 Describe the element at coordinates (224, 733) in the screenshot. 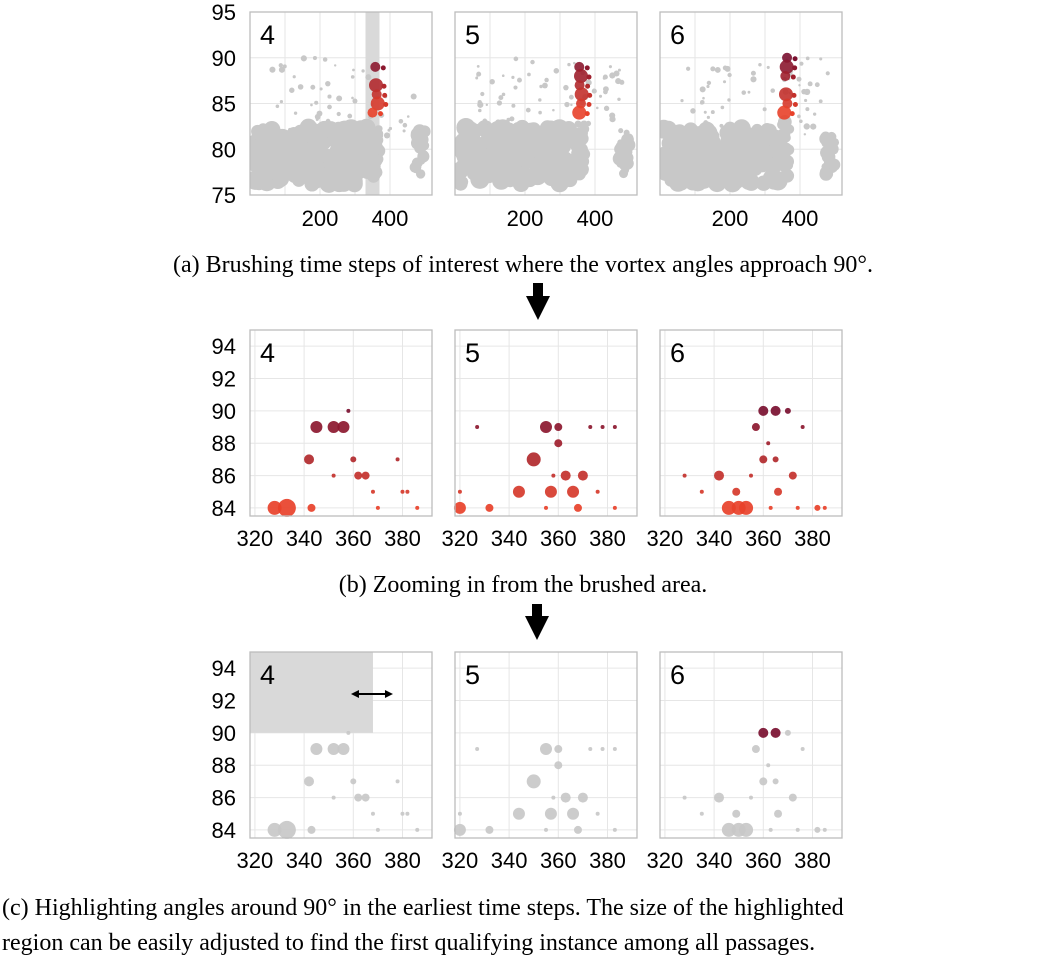

I see `y-tick-label: 90` at that location.